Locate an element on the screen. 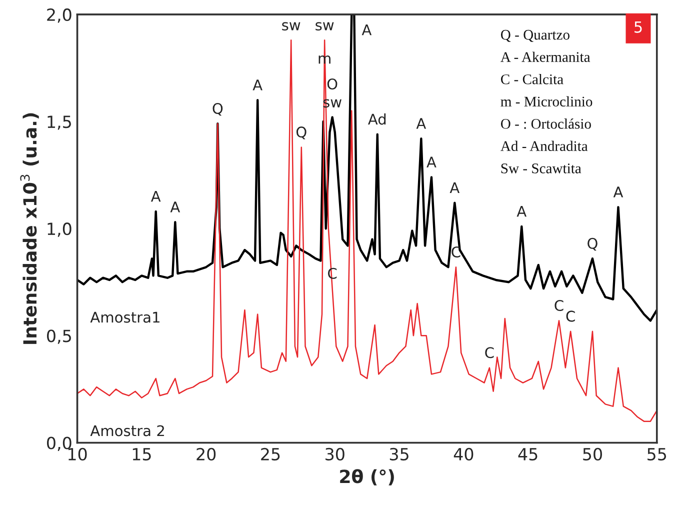  x-tick-label: 25 is located at coordinates (270, 454).